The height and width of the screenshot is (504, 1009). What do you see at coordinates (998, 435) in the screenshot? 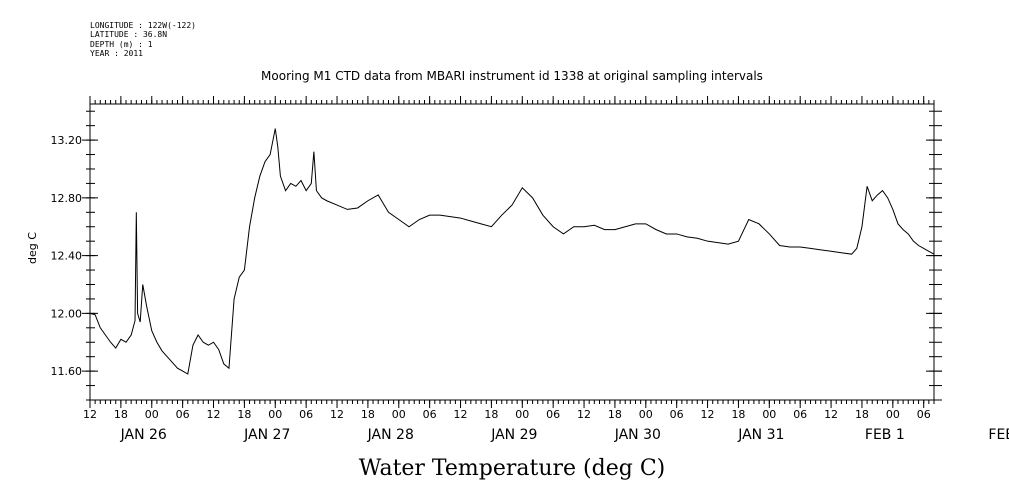
I see `x-date-label: FEB 2` at bounding box center [998, 435].